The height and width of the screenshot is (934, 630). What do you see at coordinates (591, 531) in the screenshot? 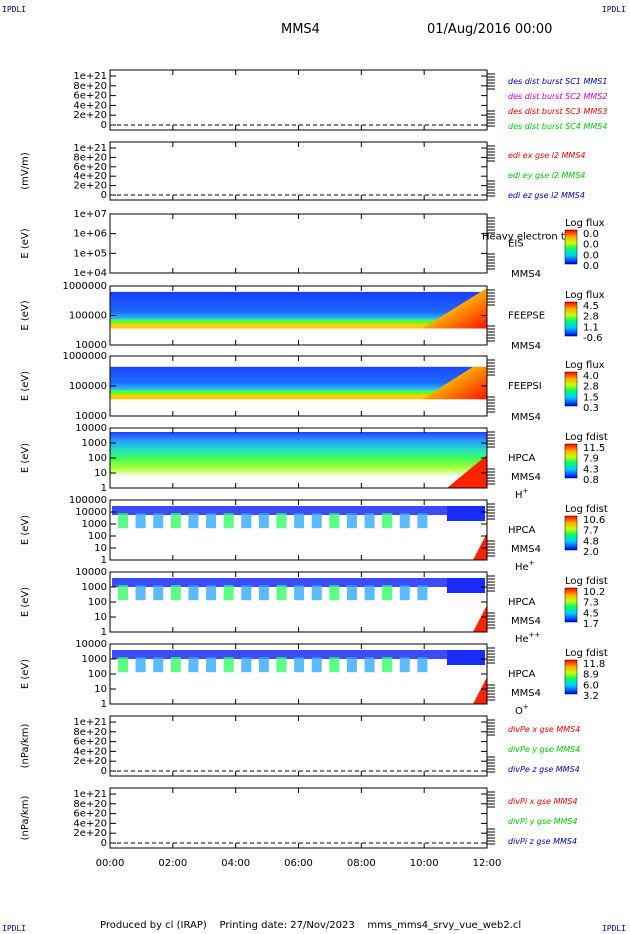
I see `colorbar-tick-label: 7.7` at bounding box center [591, 531].